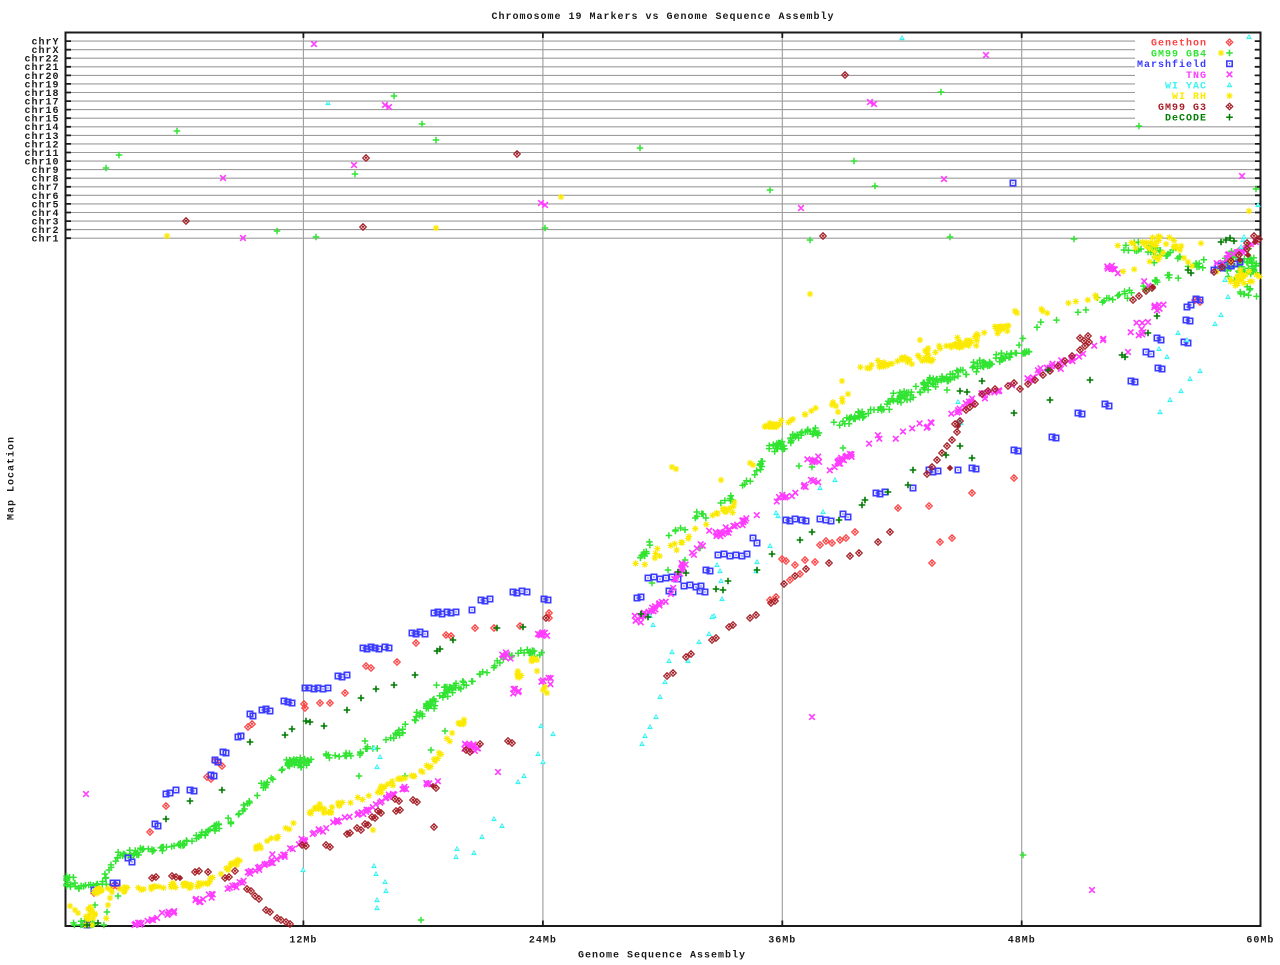 This screenshot has width=1280, height=965. I want to click on svg-text: chr1, so click(45, 240).